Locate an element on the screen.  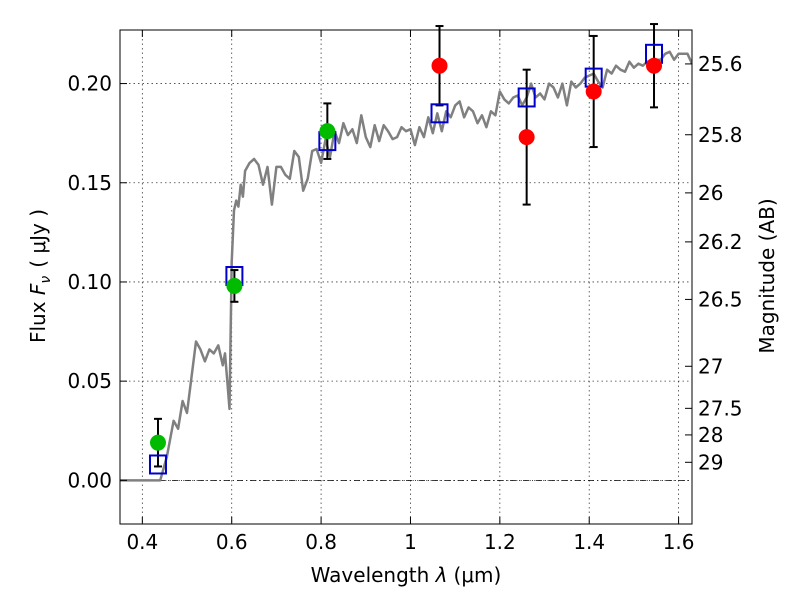
y-axis-label-prefix: Flux is located at coordinates (38, 319).